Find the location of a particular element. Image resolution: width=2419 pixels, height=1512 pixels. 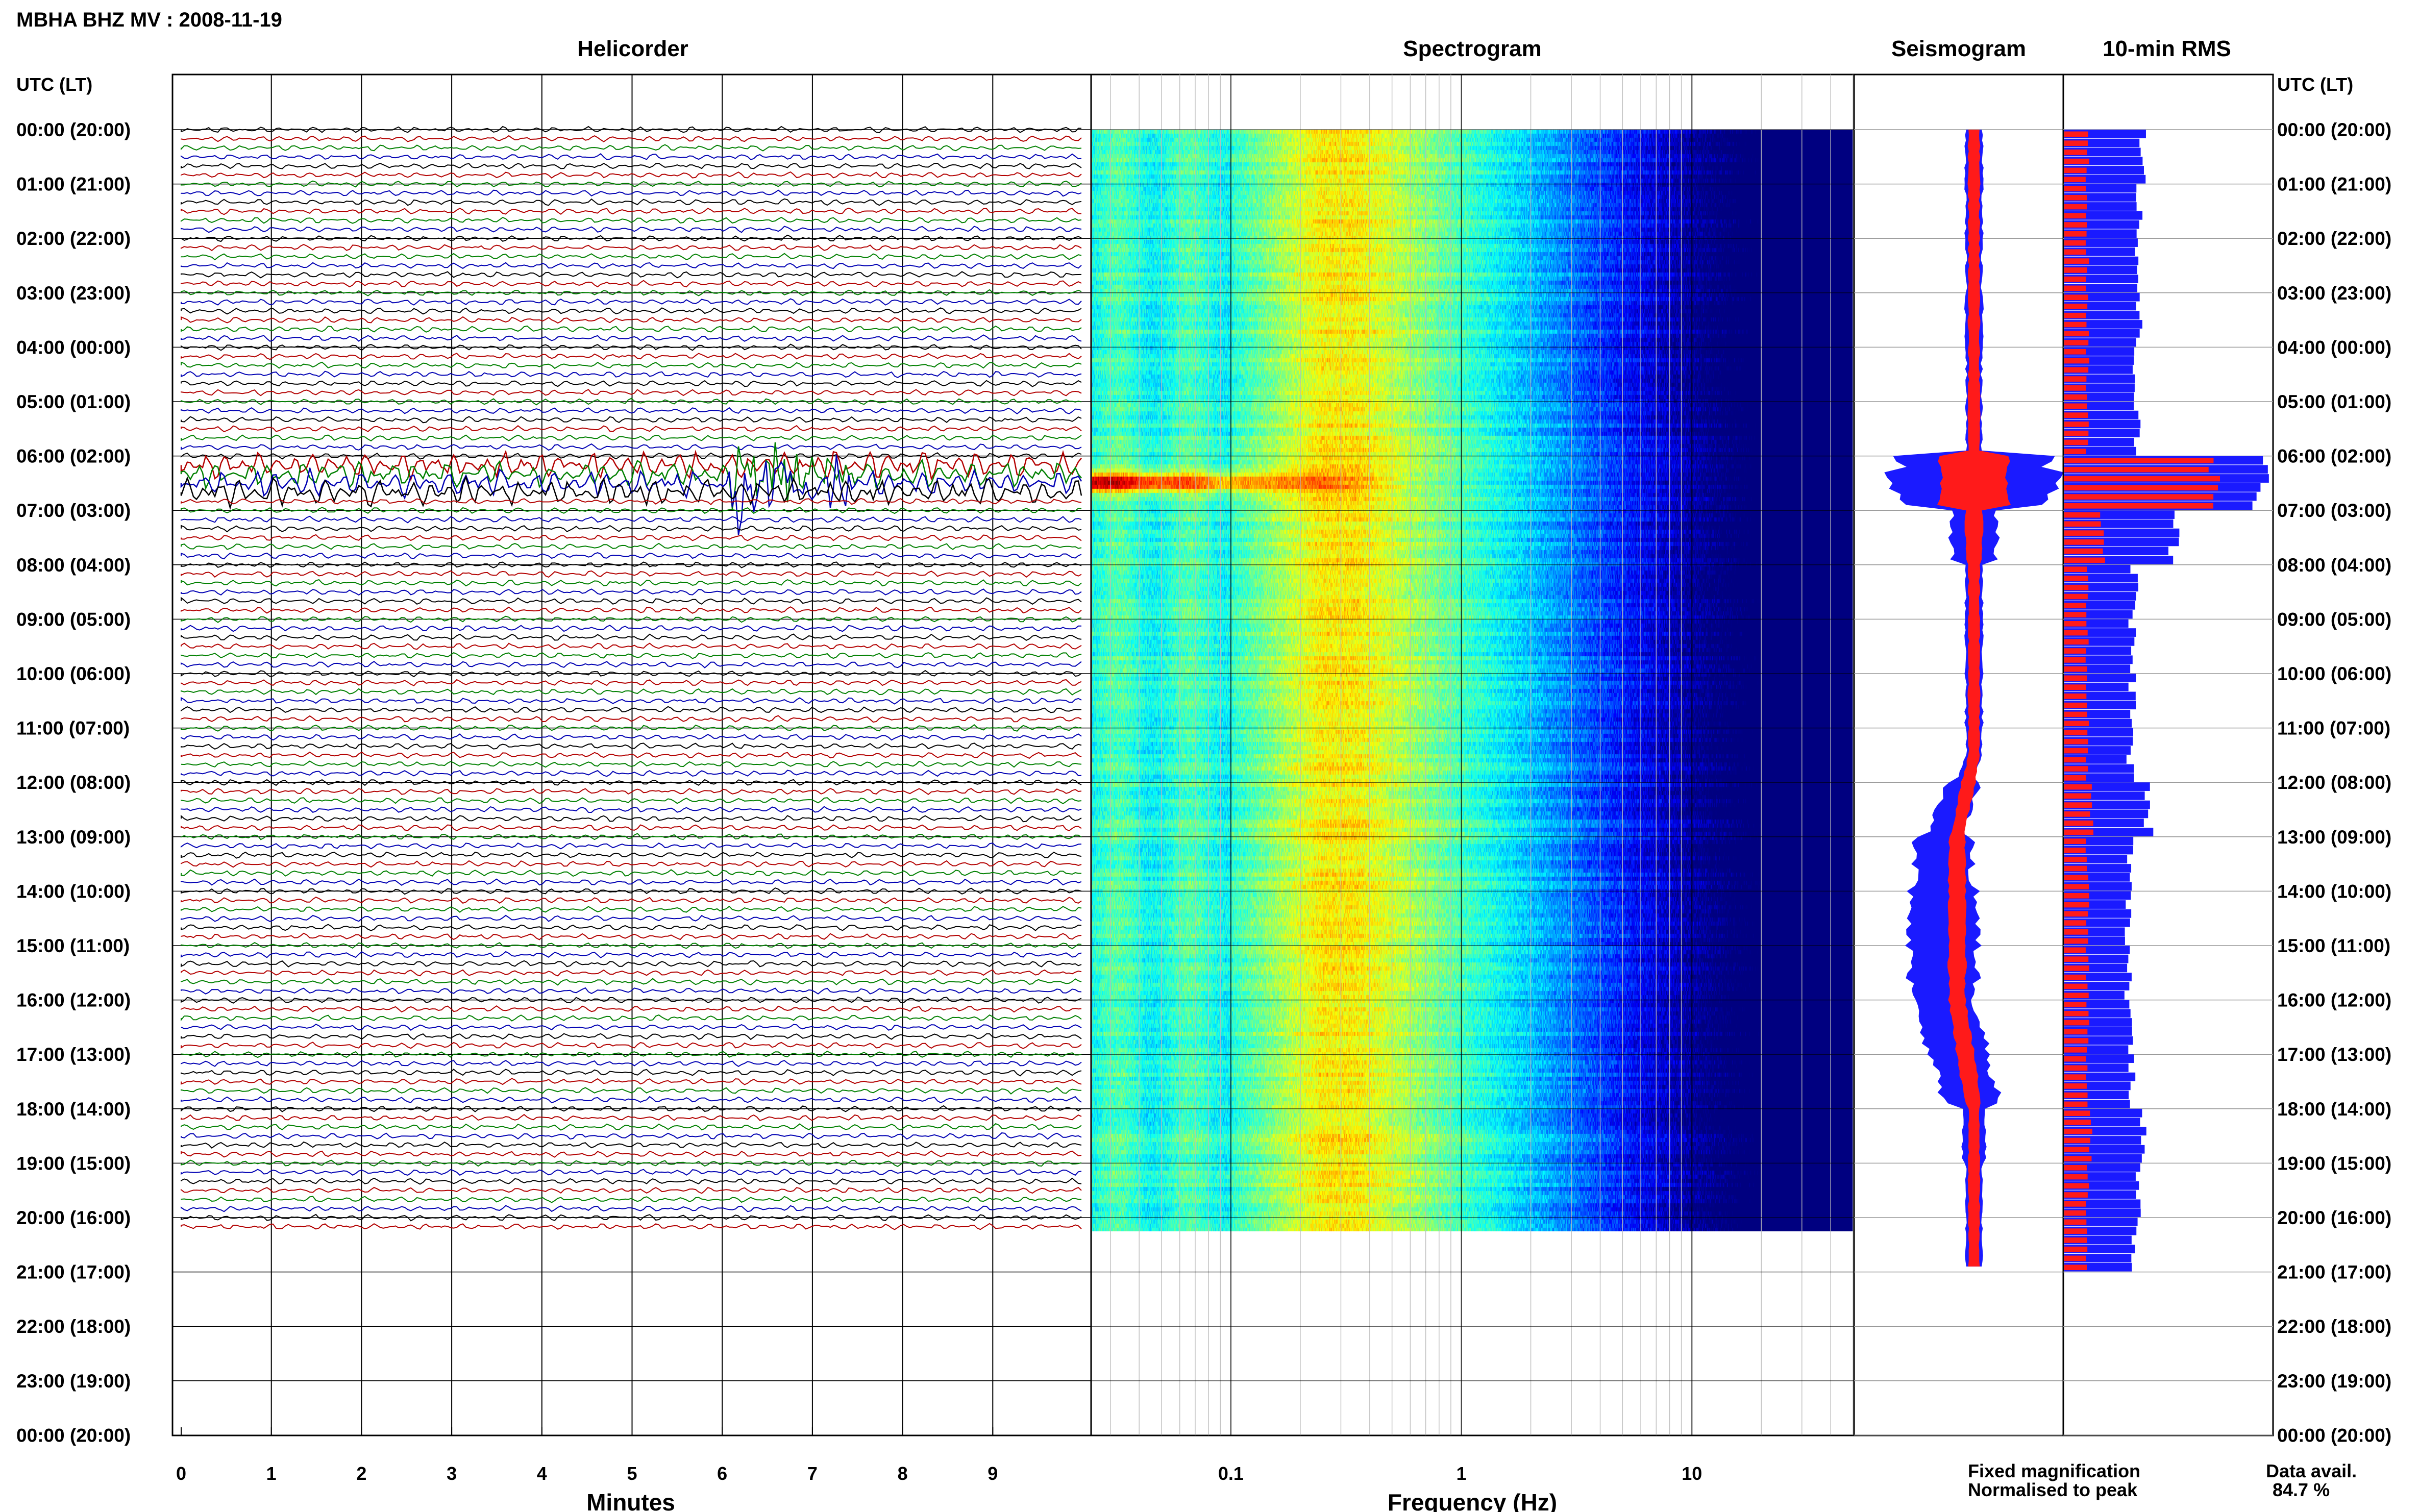

utc-label-left: UTC (LT) is located at coordinates (54, 84).